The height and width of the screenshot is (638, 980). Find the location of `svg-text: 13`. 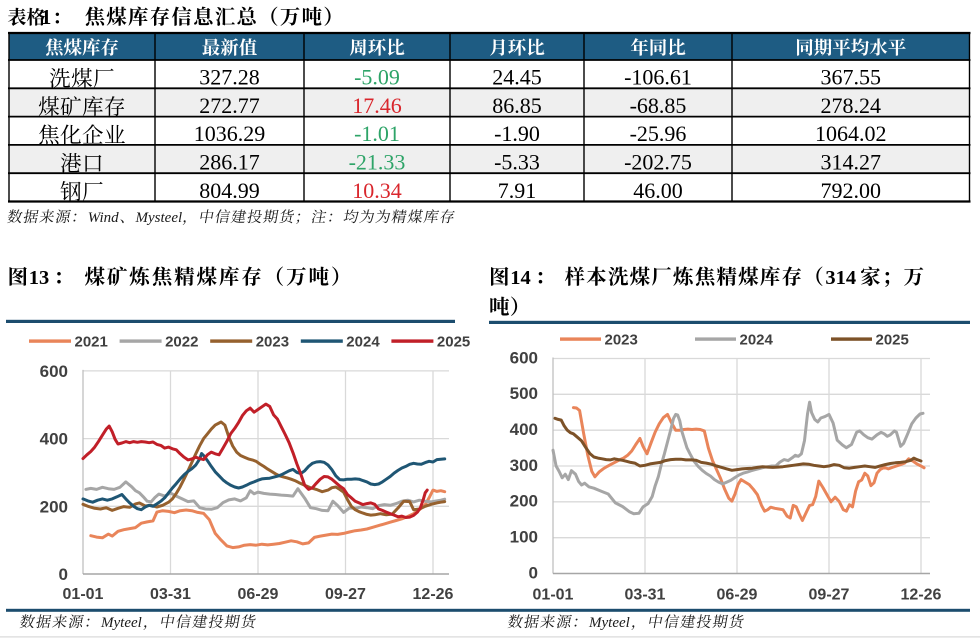

svg-text: 13 is located at coordinates (39, 278).